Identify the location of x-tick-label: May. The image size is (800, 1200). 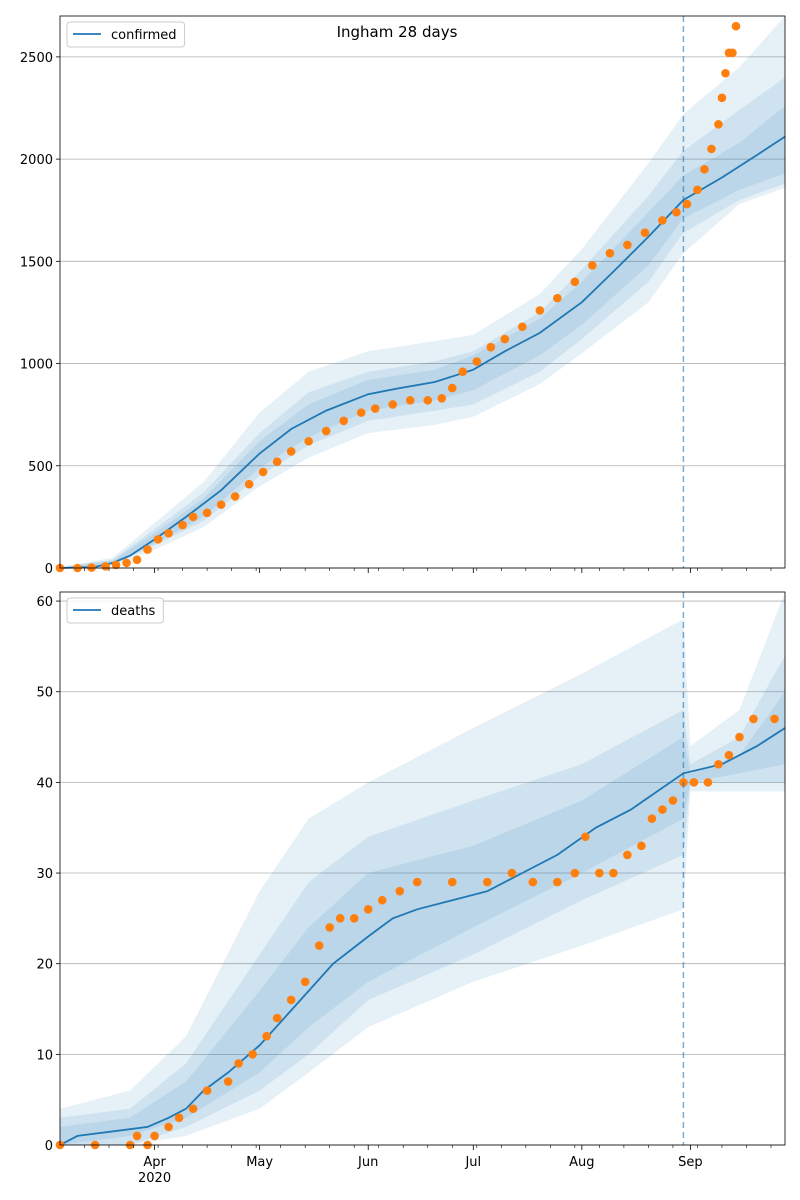
(259, 1162).